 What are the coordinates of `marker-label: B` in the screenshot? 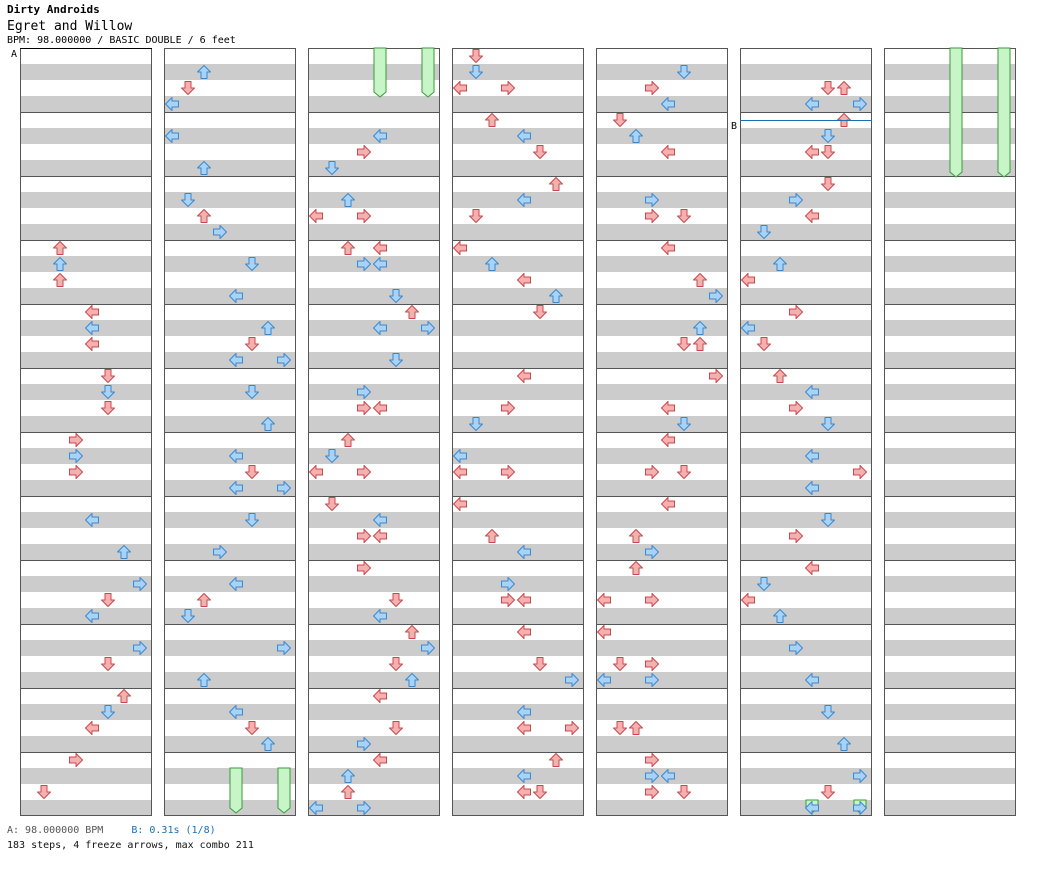 It's located at (734, 126).